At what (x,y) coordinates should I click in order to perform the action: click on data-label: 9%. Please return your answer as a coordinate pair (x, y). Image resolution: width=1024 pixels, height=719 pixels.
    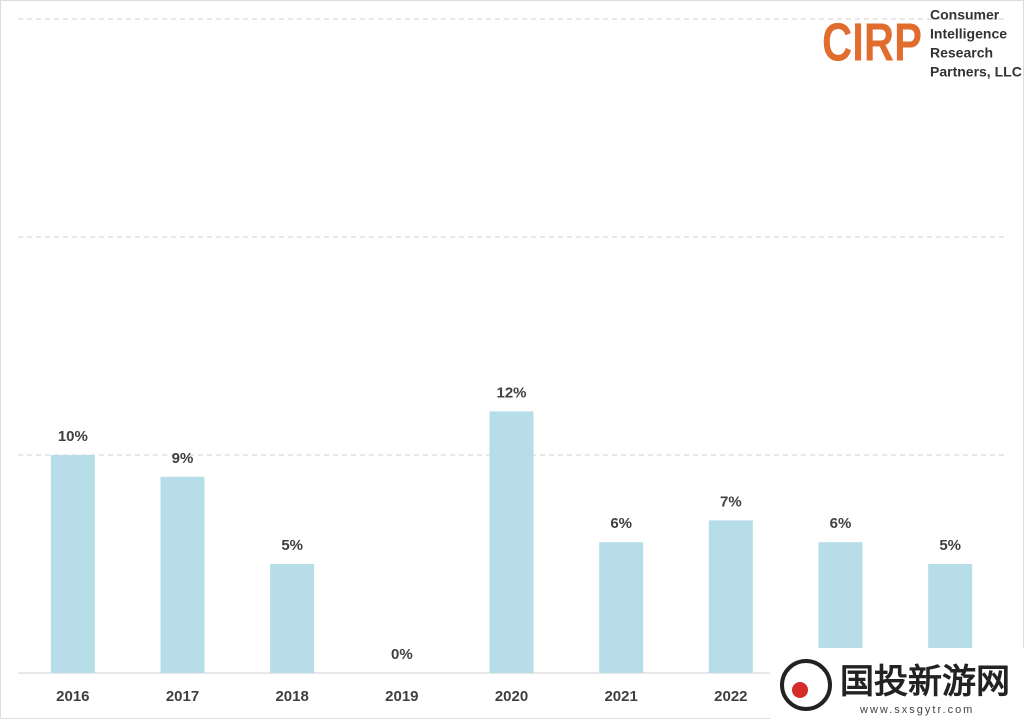
    Looking at the image, I should click on (183, 458).